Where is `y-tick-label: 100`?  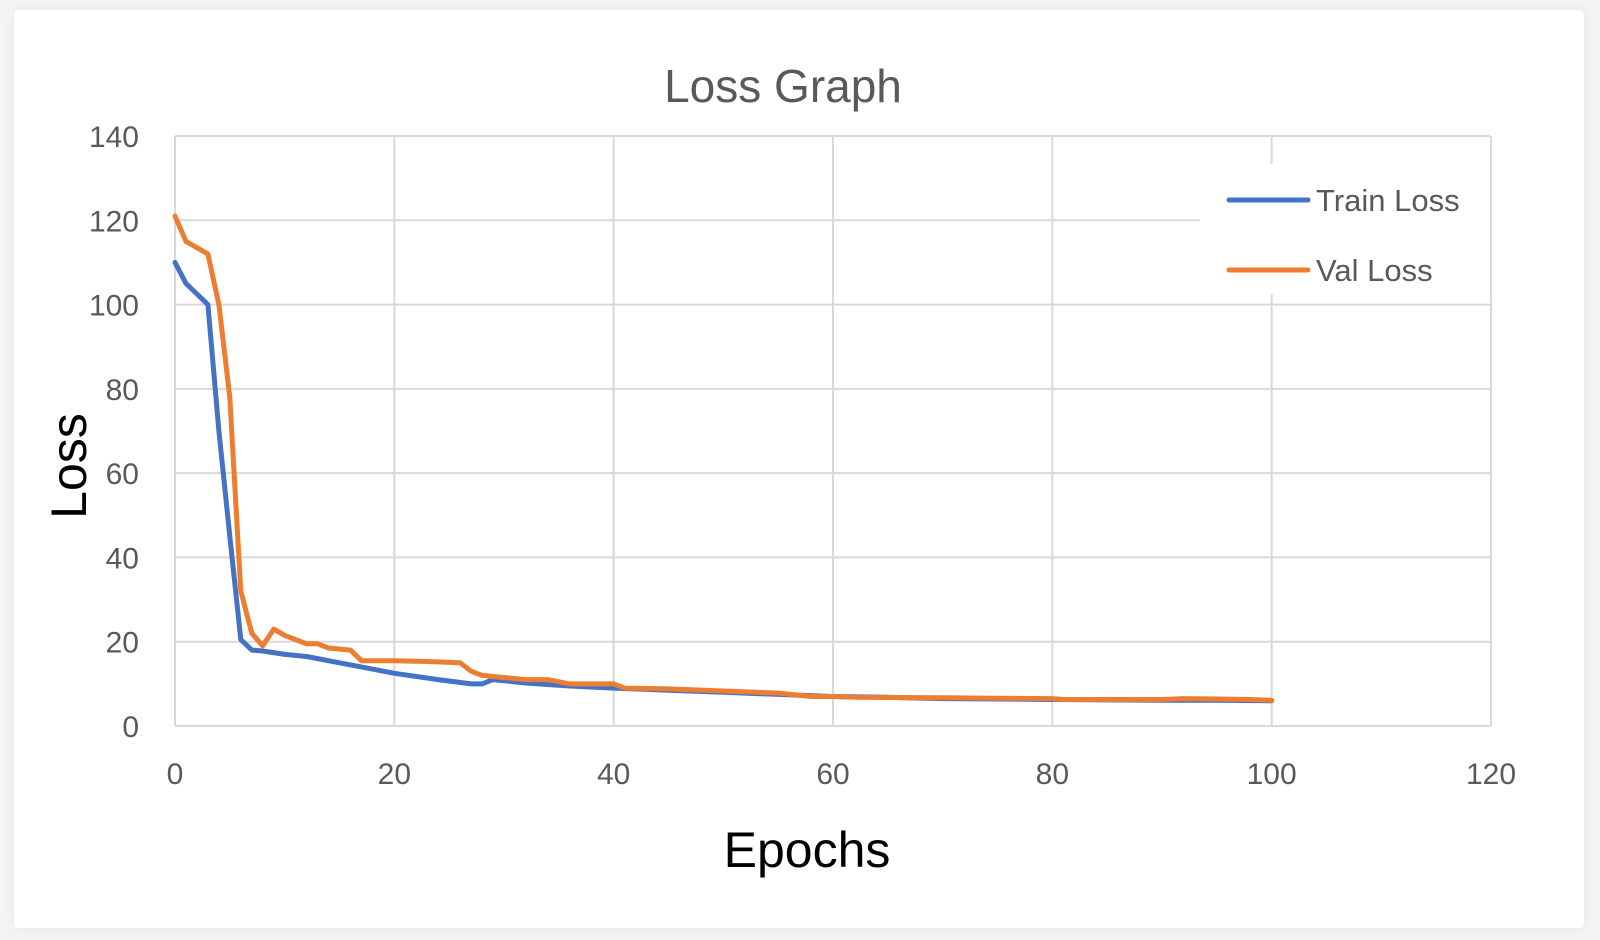 y-tick-label: 100 is located at coordinates (114, 306).